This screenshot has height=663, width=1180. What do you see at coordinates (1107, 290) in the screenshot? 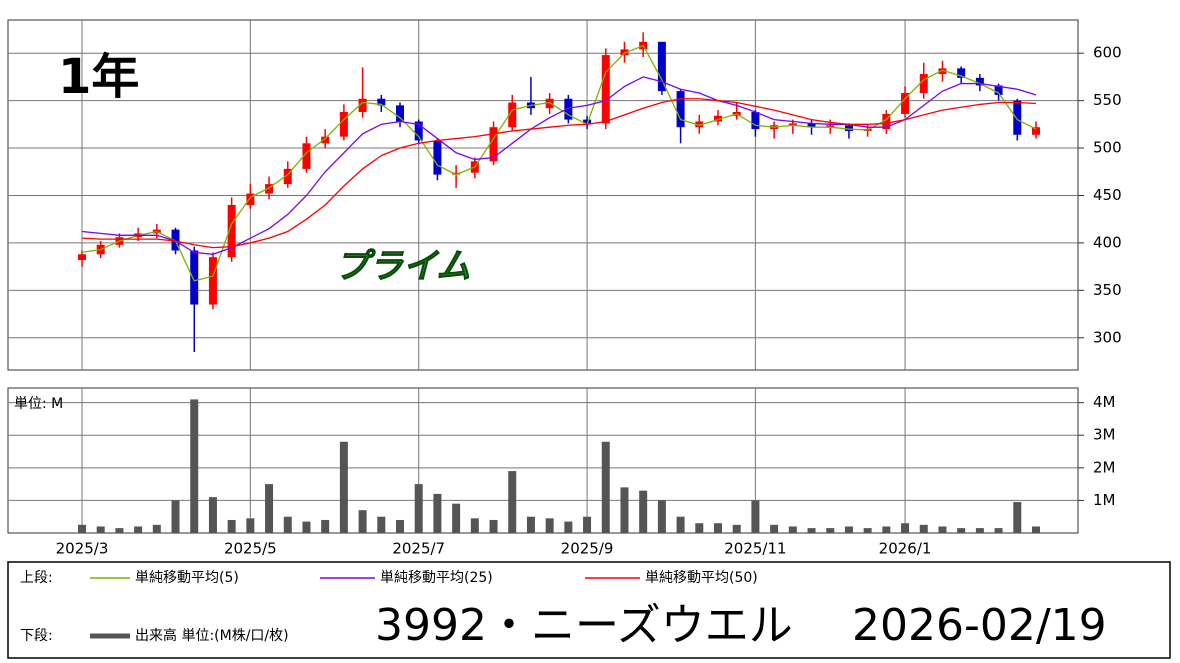
I see `y-tick-label: 350` at bounding box center [1107, 290].